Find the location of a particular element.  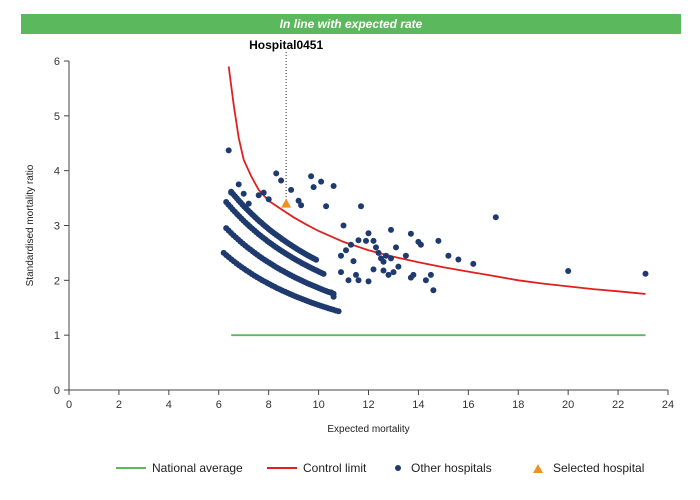

y-tick-label: 2 is located at coordinates (57, 281).